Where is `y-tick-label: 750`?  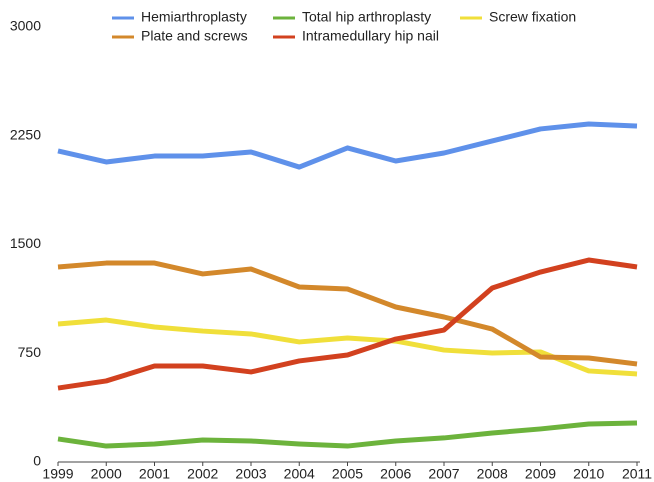
y-tick-label: 750 is located at coordinates (30, 352).